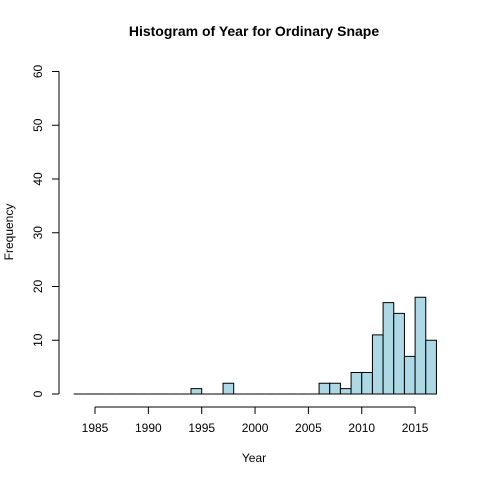 Image resolution: width=480 pixels, height=480 pixels. I want to click on x-tick-label: 2000, so click(255, 428).